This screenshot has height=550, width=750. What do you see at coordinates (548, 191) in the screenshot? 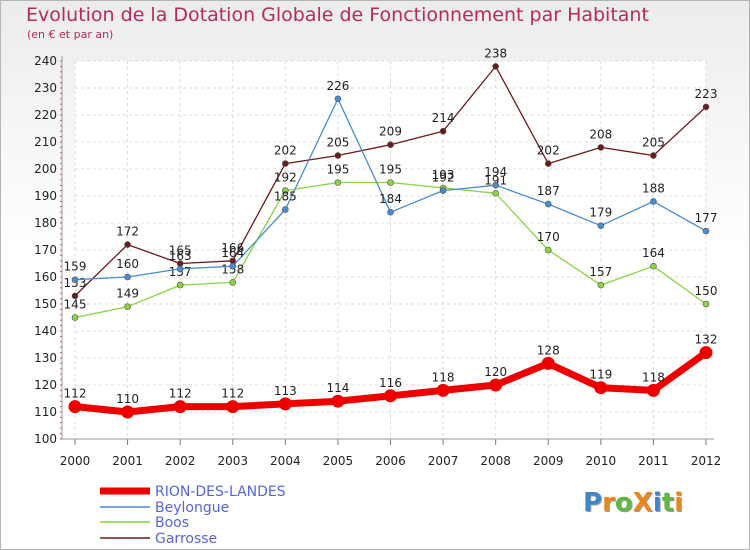
I see `data-label: 187` at bounding box center [548, 191].